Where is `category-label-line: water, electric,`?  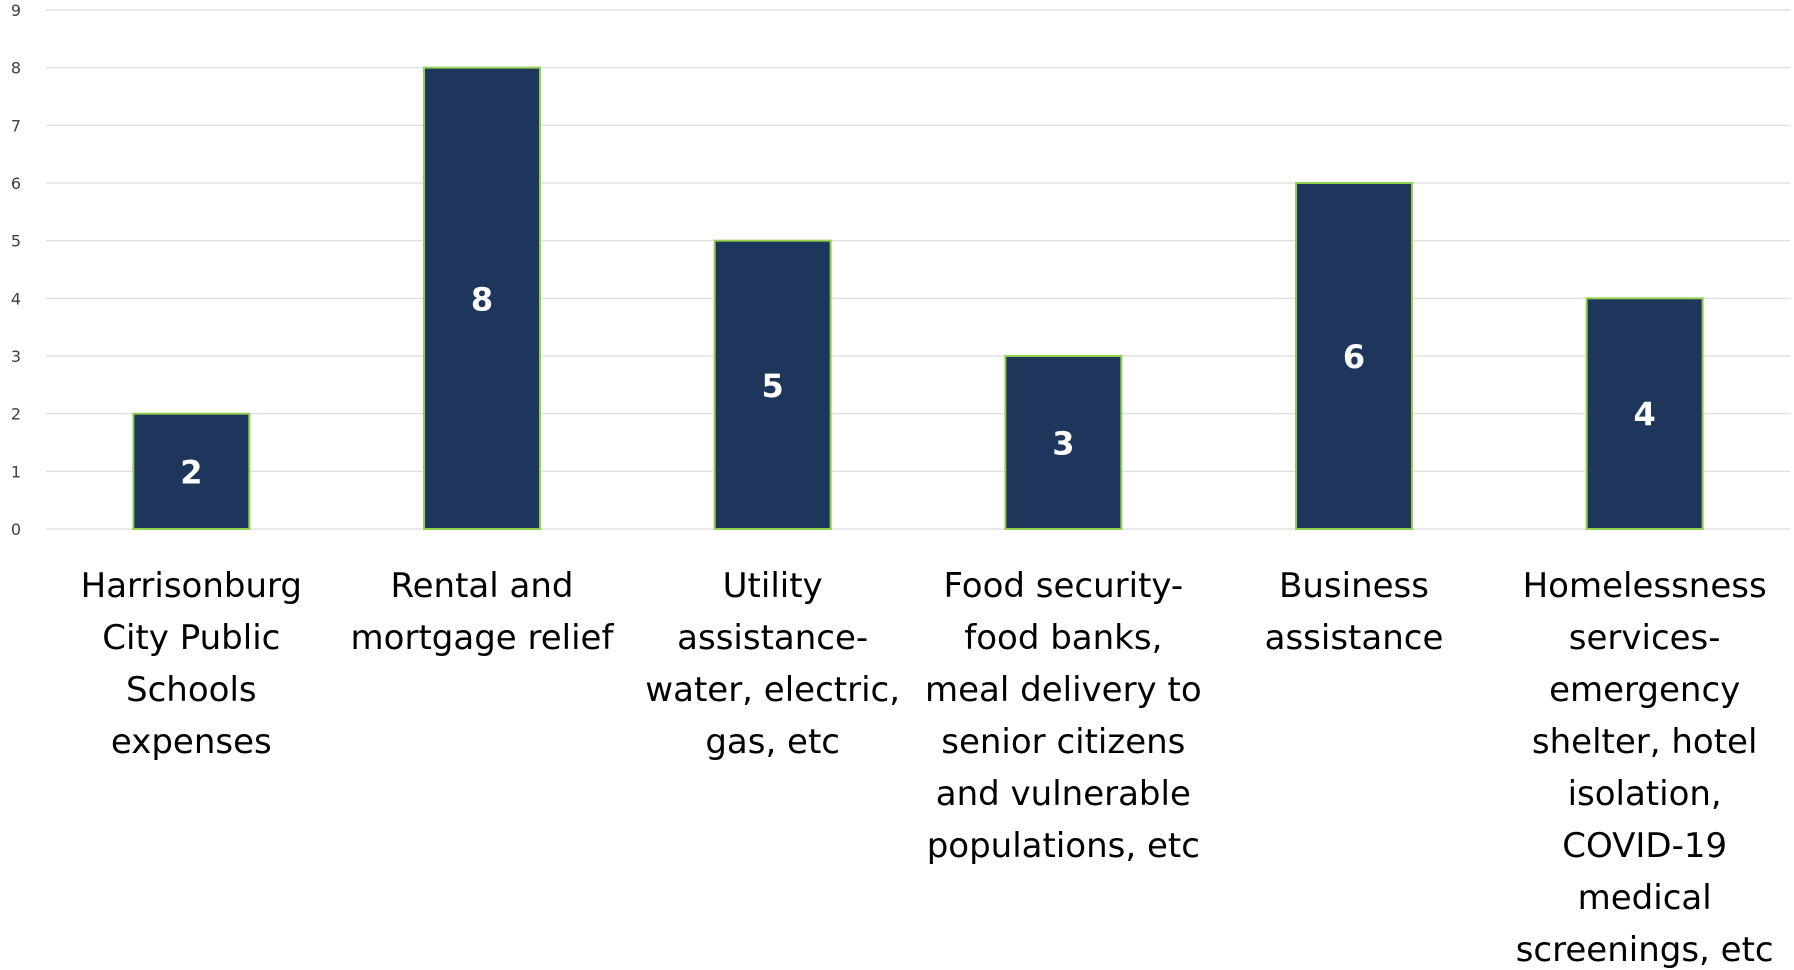 category-label-line: water, electric, is located at coordinates (772, 690).